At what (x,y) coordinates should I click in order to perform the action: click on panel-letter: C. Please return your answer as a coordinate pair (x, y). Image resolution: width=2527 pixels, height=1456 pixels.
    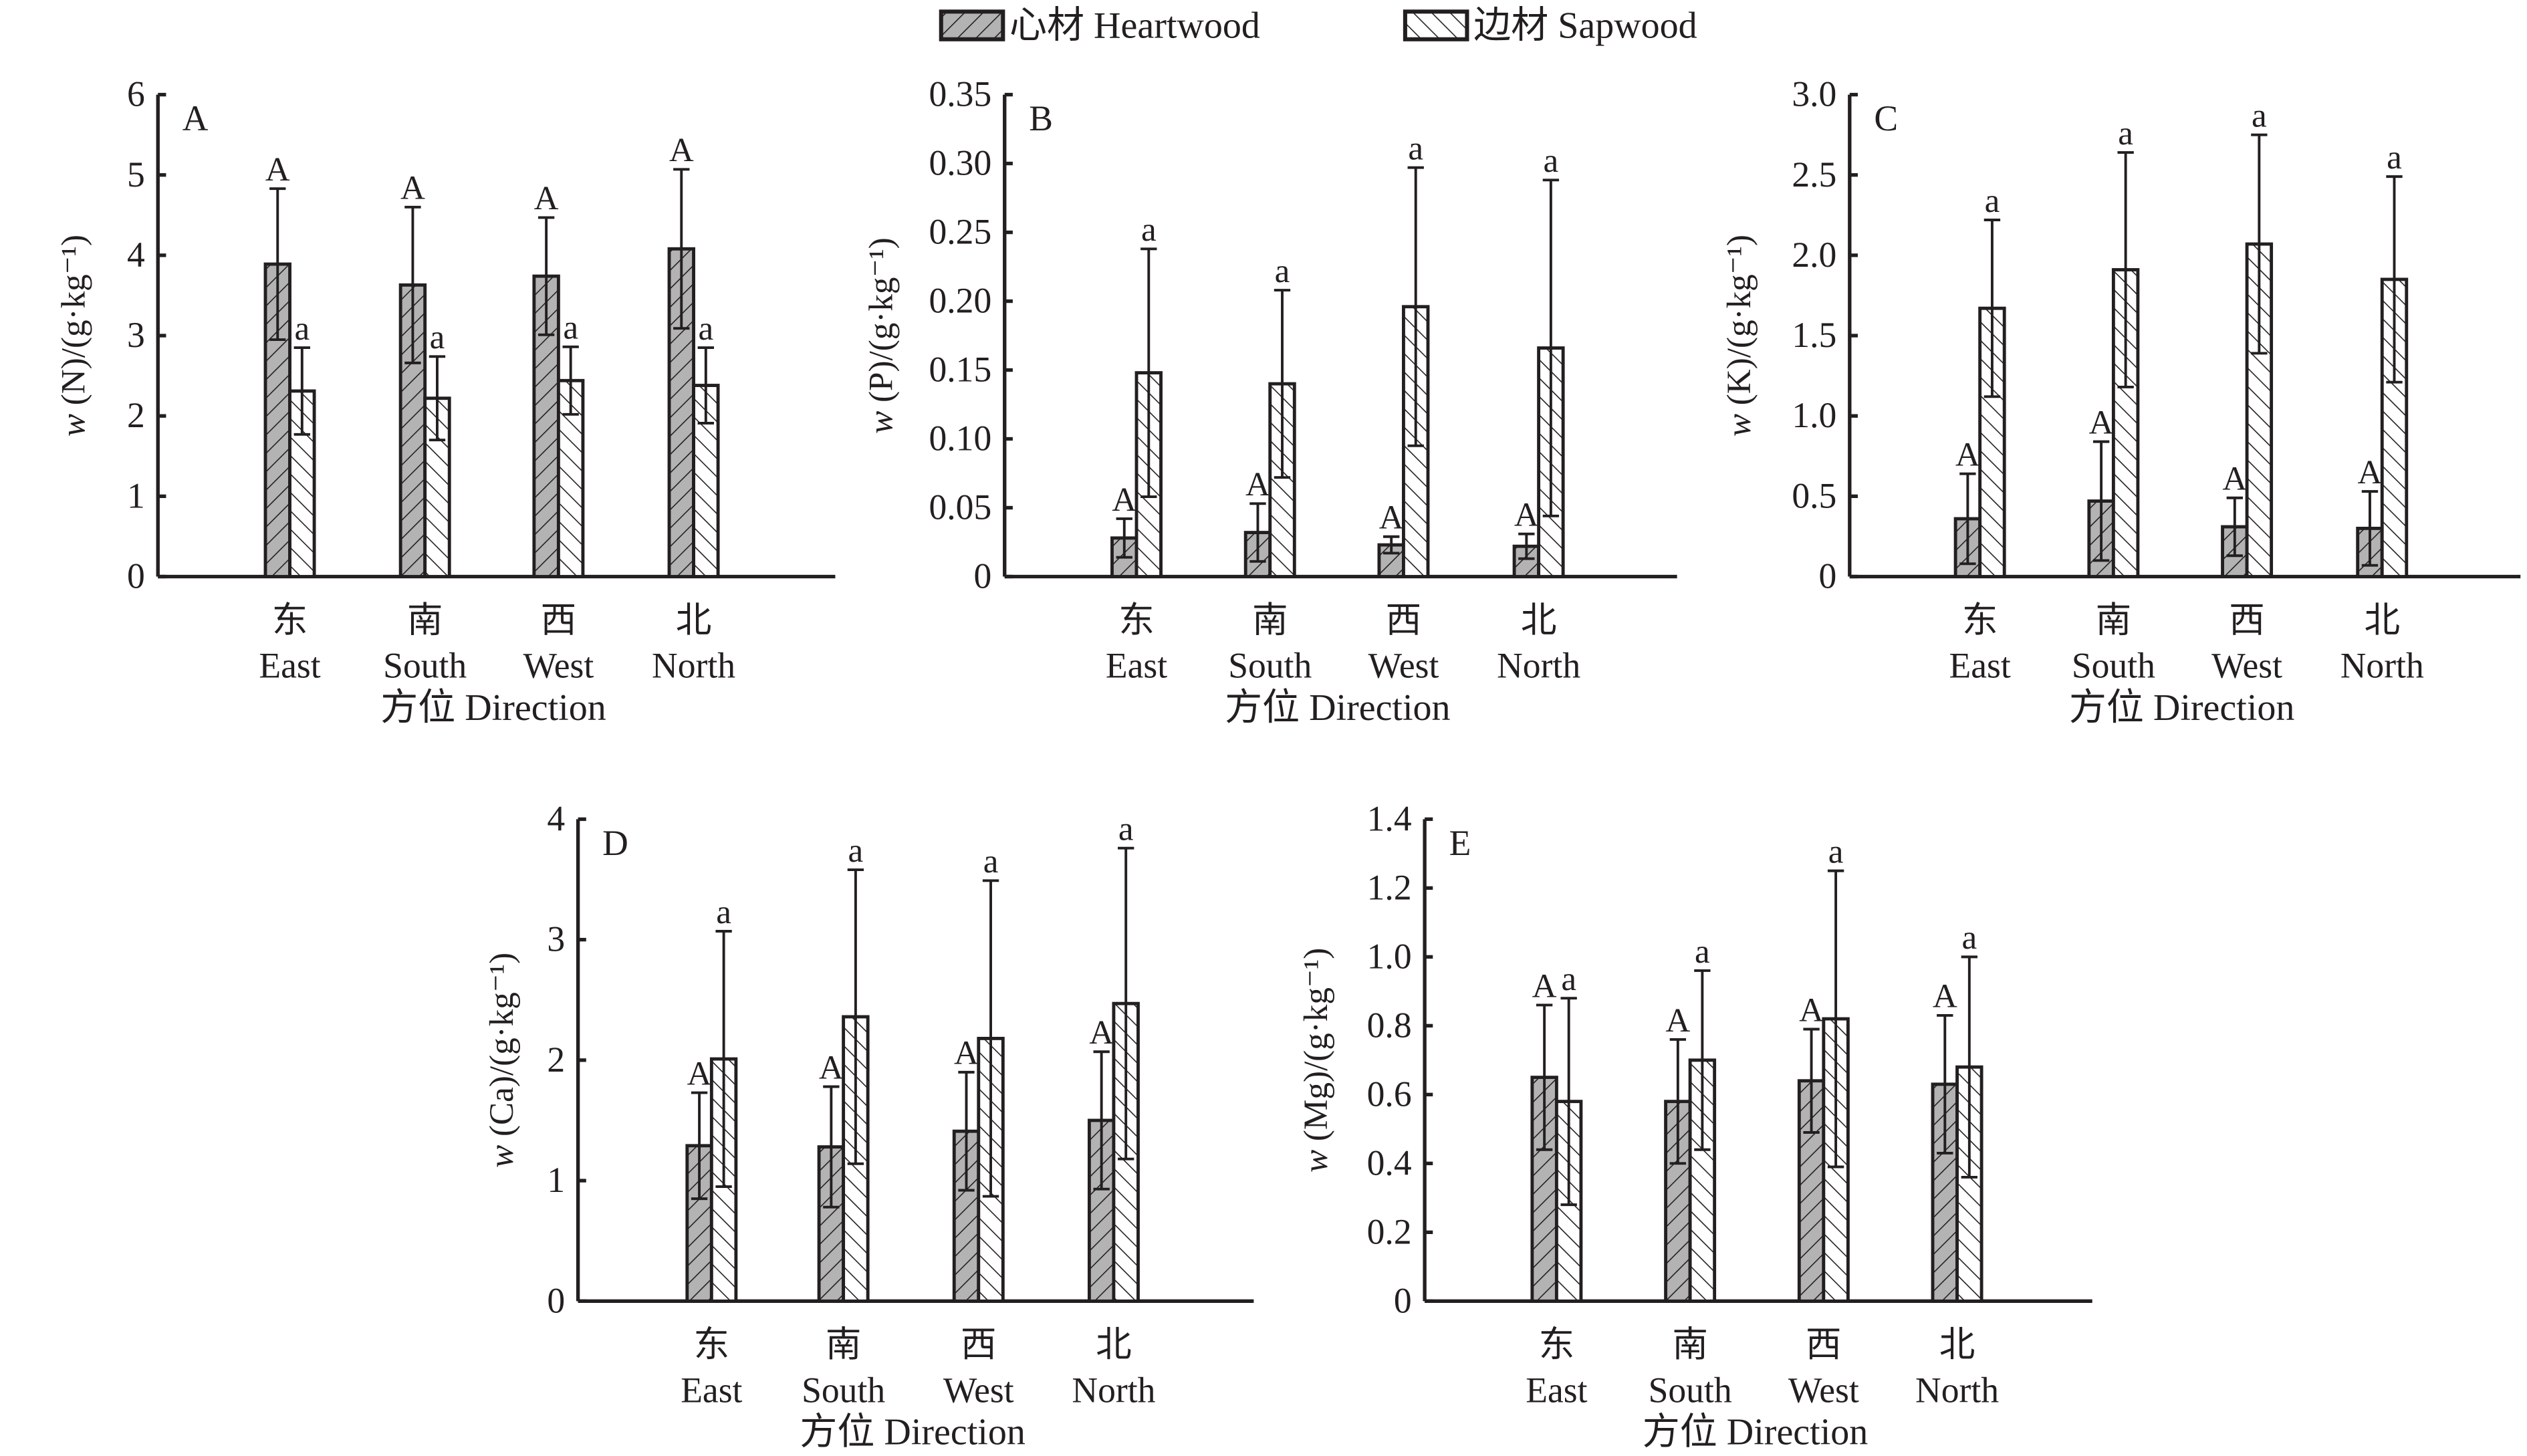
    Looking at the image, I should click on (1886, 118).